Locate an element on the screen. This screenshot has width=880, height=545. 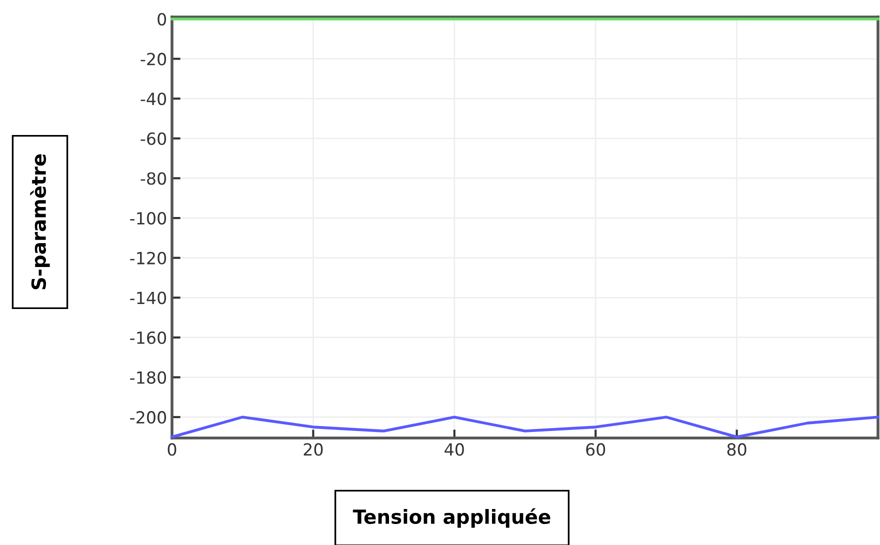
y-tick-label: -40 is located at coordinates (153, 99).